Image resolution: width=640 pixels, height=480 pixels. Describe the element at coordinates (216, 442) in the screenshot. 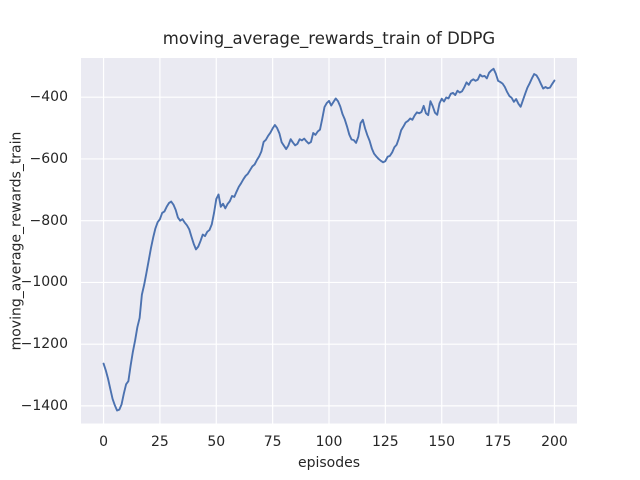

I see `x-tick-label: 50` at that location.